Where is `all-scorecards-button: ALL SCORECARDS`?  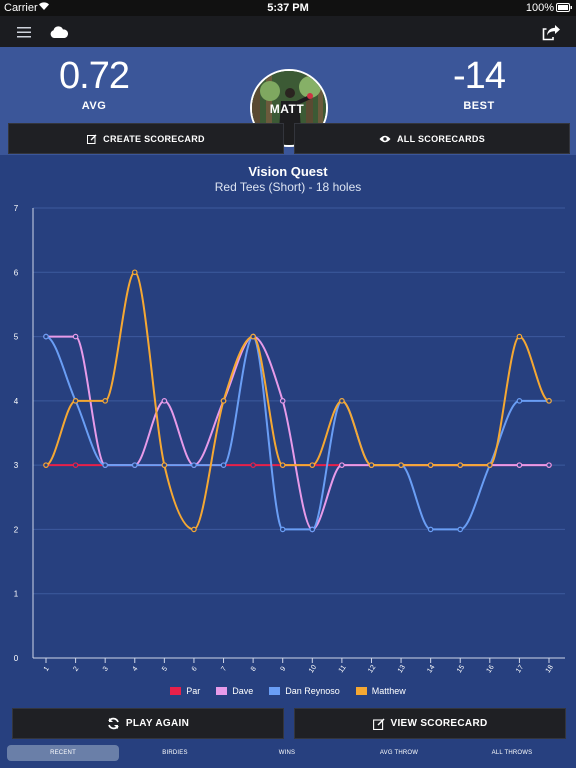
all-scorecards-button: ALL SCORECARDS is located at coordinates (432, 138).